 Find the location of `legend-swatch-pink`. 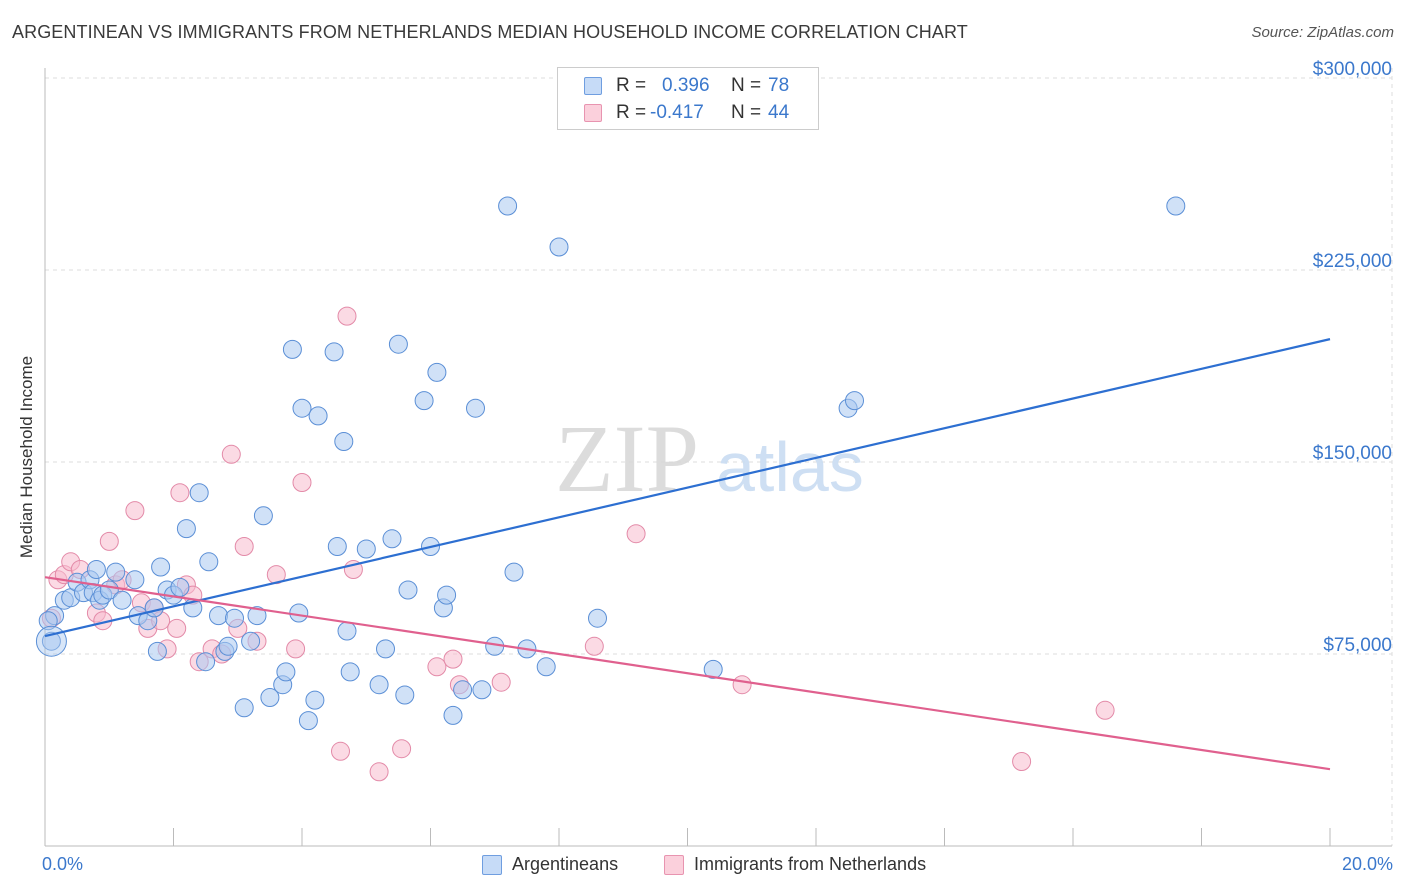

legend-swatch-pink is located at coordinates (593, 113).